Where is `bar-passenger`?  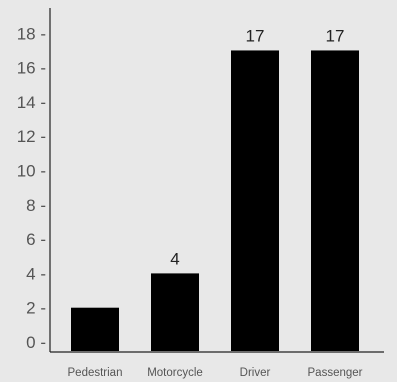
bar-passenger is located at coordinates (335, 200).